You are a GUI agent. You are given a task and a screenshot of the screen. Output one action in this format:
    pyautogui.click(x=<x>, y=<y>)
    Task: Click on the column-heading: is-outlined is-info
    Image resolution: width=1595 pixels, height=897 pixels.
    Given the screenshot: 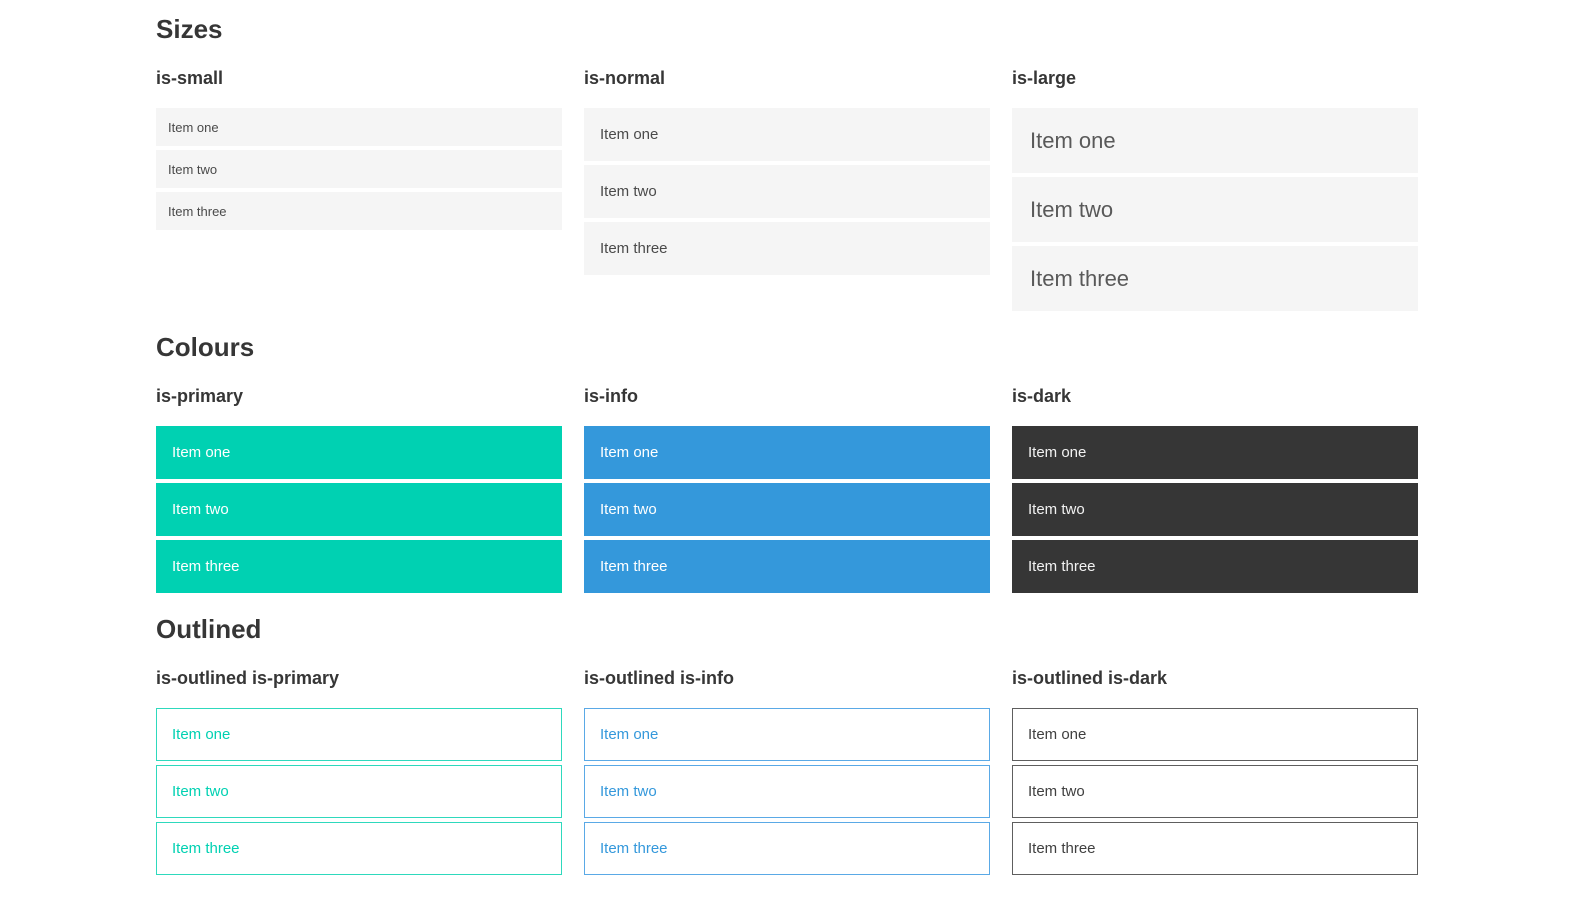 What is the action you would take?
    pyautogui.click(x=659, y=678)
    